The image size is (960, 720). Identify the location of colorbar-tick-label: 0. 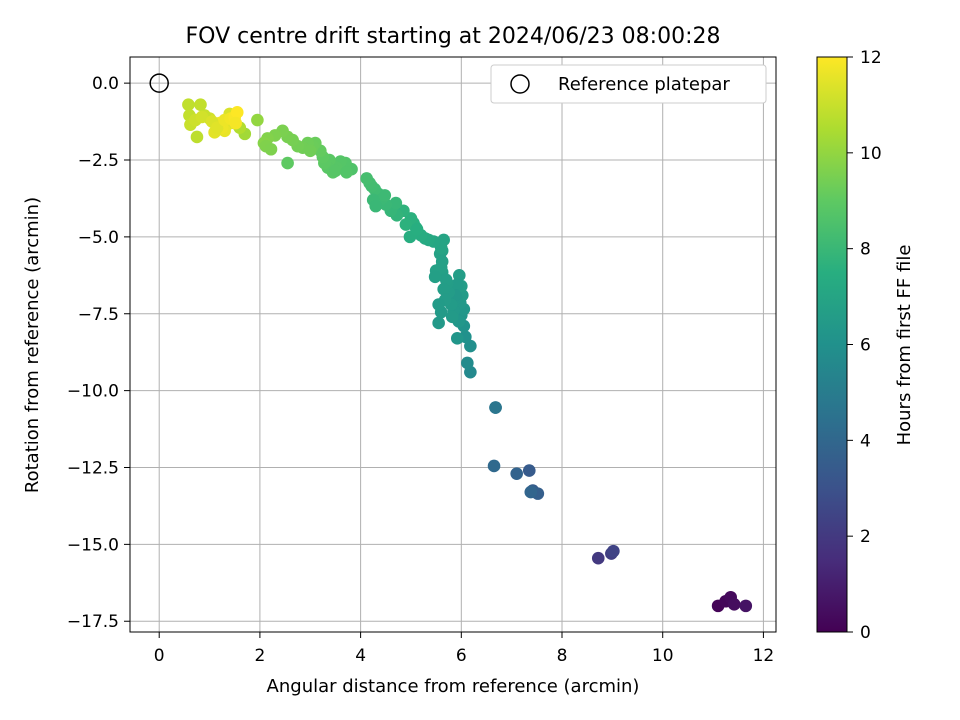
(865, 633).